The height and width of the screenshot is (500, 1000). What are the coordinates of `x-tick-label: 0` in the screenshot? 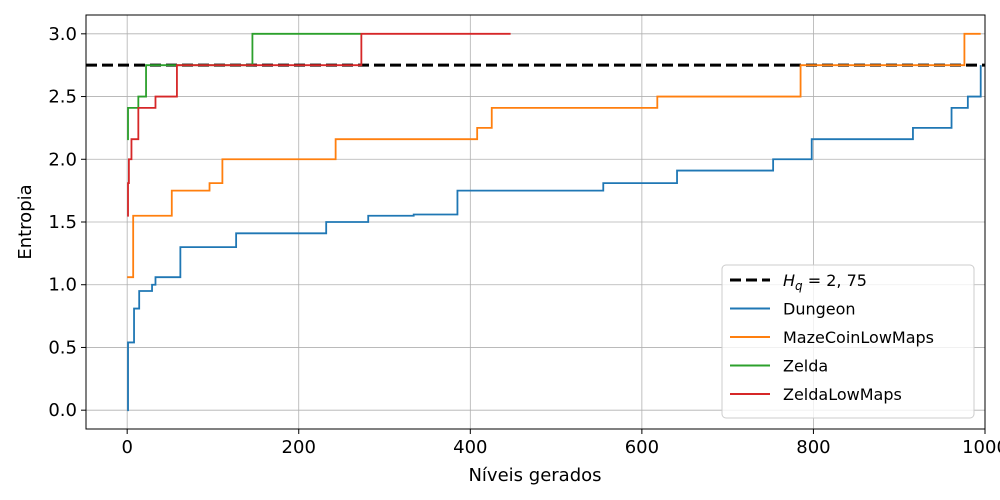 It's located at (126, 447).